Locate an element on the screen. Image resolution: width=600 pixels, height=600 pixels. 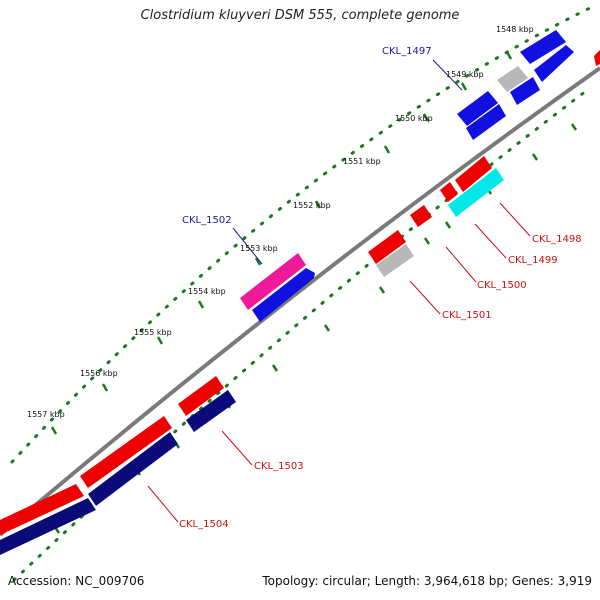
scale-label-1550: 1550 kbp is located at coordinates (414, 118).